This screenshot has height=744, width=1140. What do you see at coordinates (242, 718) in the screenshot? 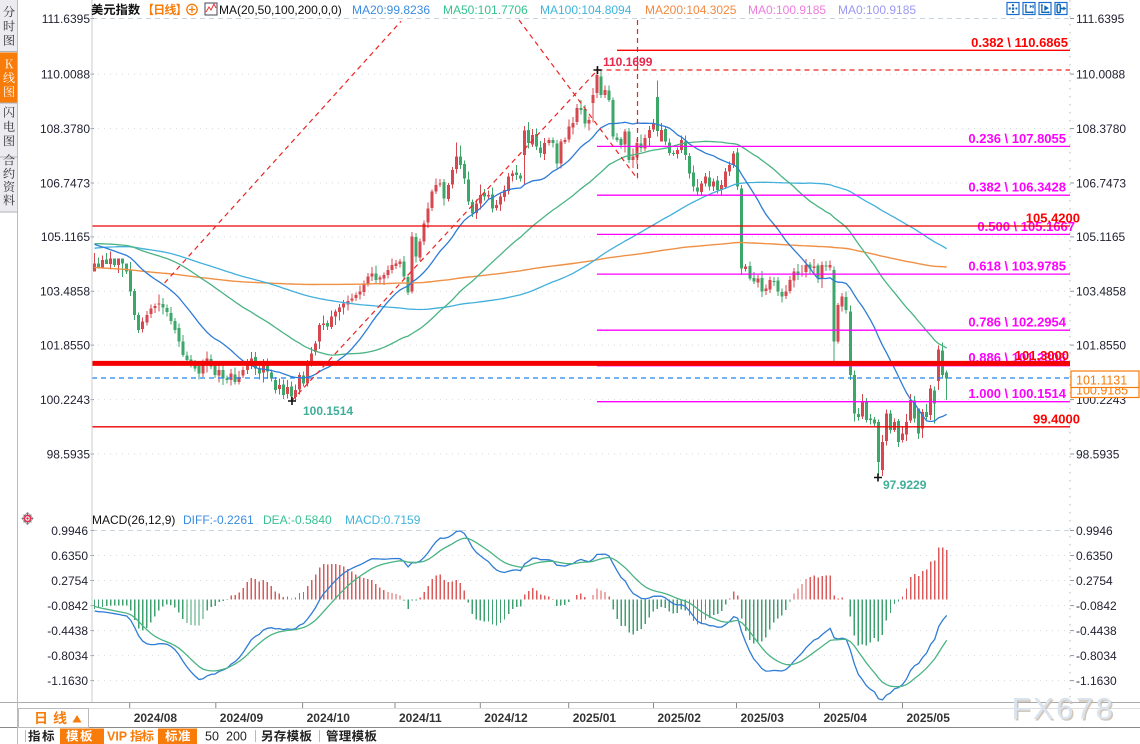
I see `svg-text: 2024/09` at bounding box center [242, 718].